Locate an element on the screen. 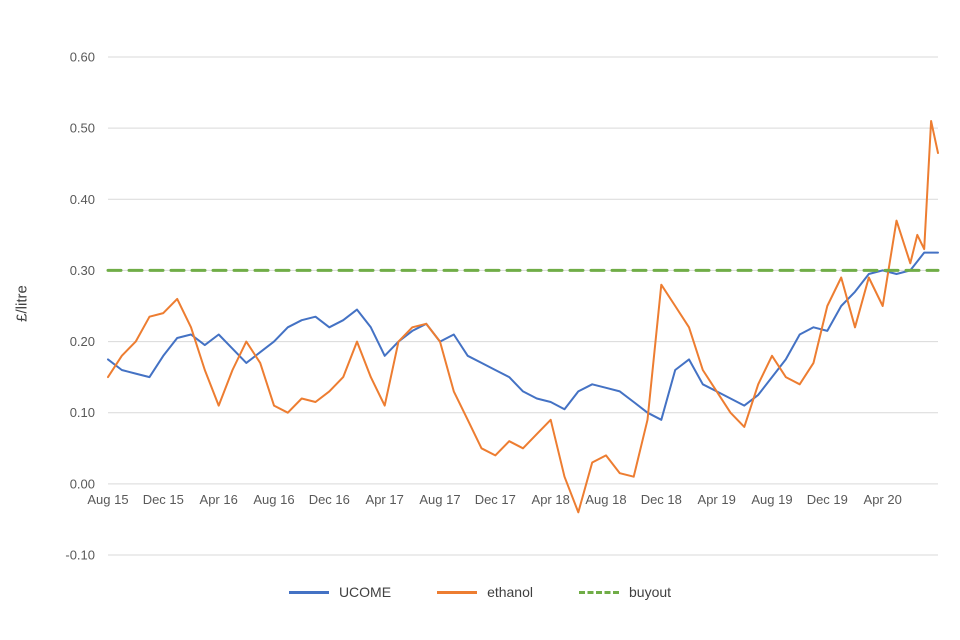 This screenshot has height=640, width=960. svg-text: 0.40 is located at coordinates (82, 199).